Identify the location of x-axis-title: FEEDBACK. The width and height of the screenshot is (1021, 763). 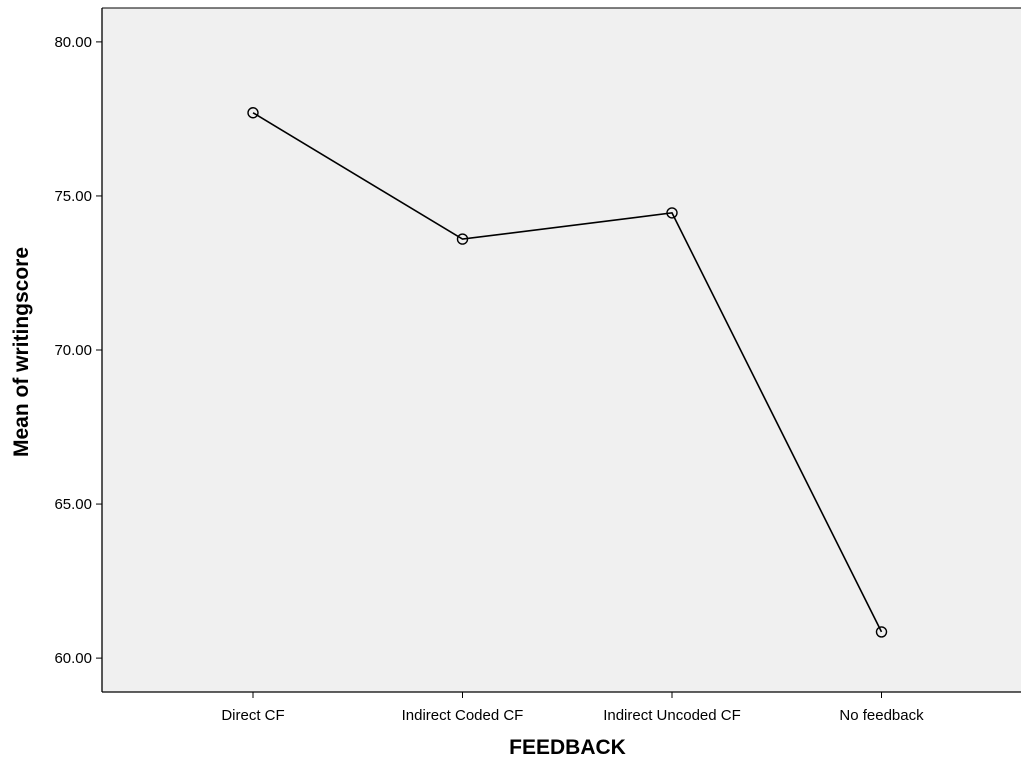
(567, 747).